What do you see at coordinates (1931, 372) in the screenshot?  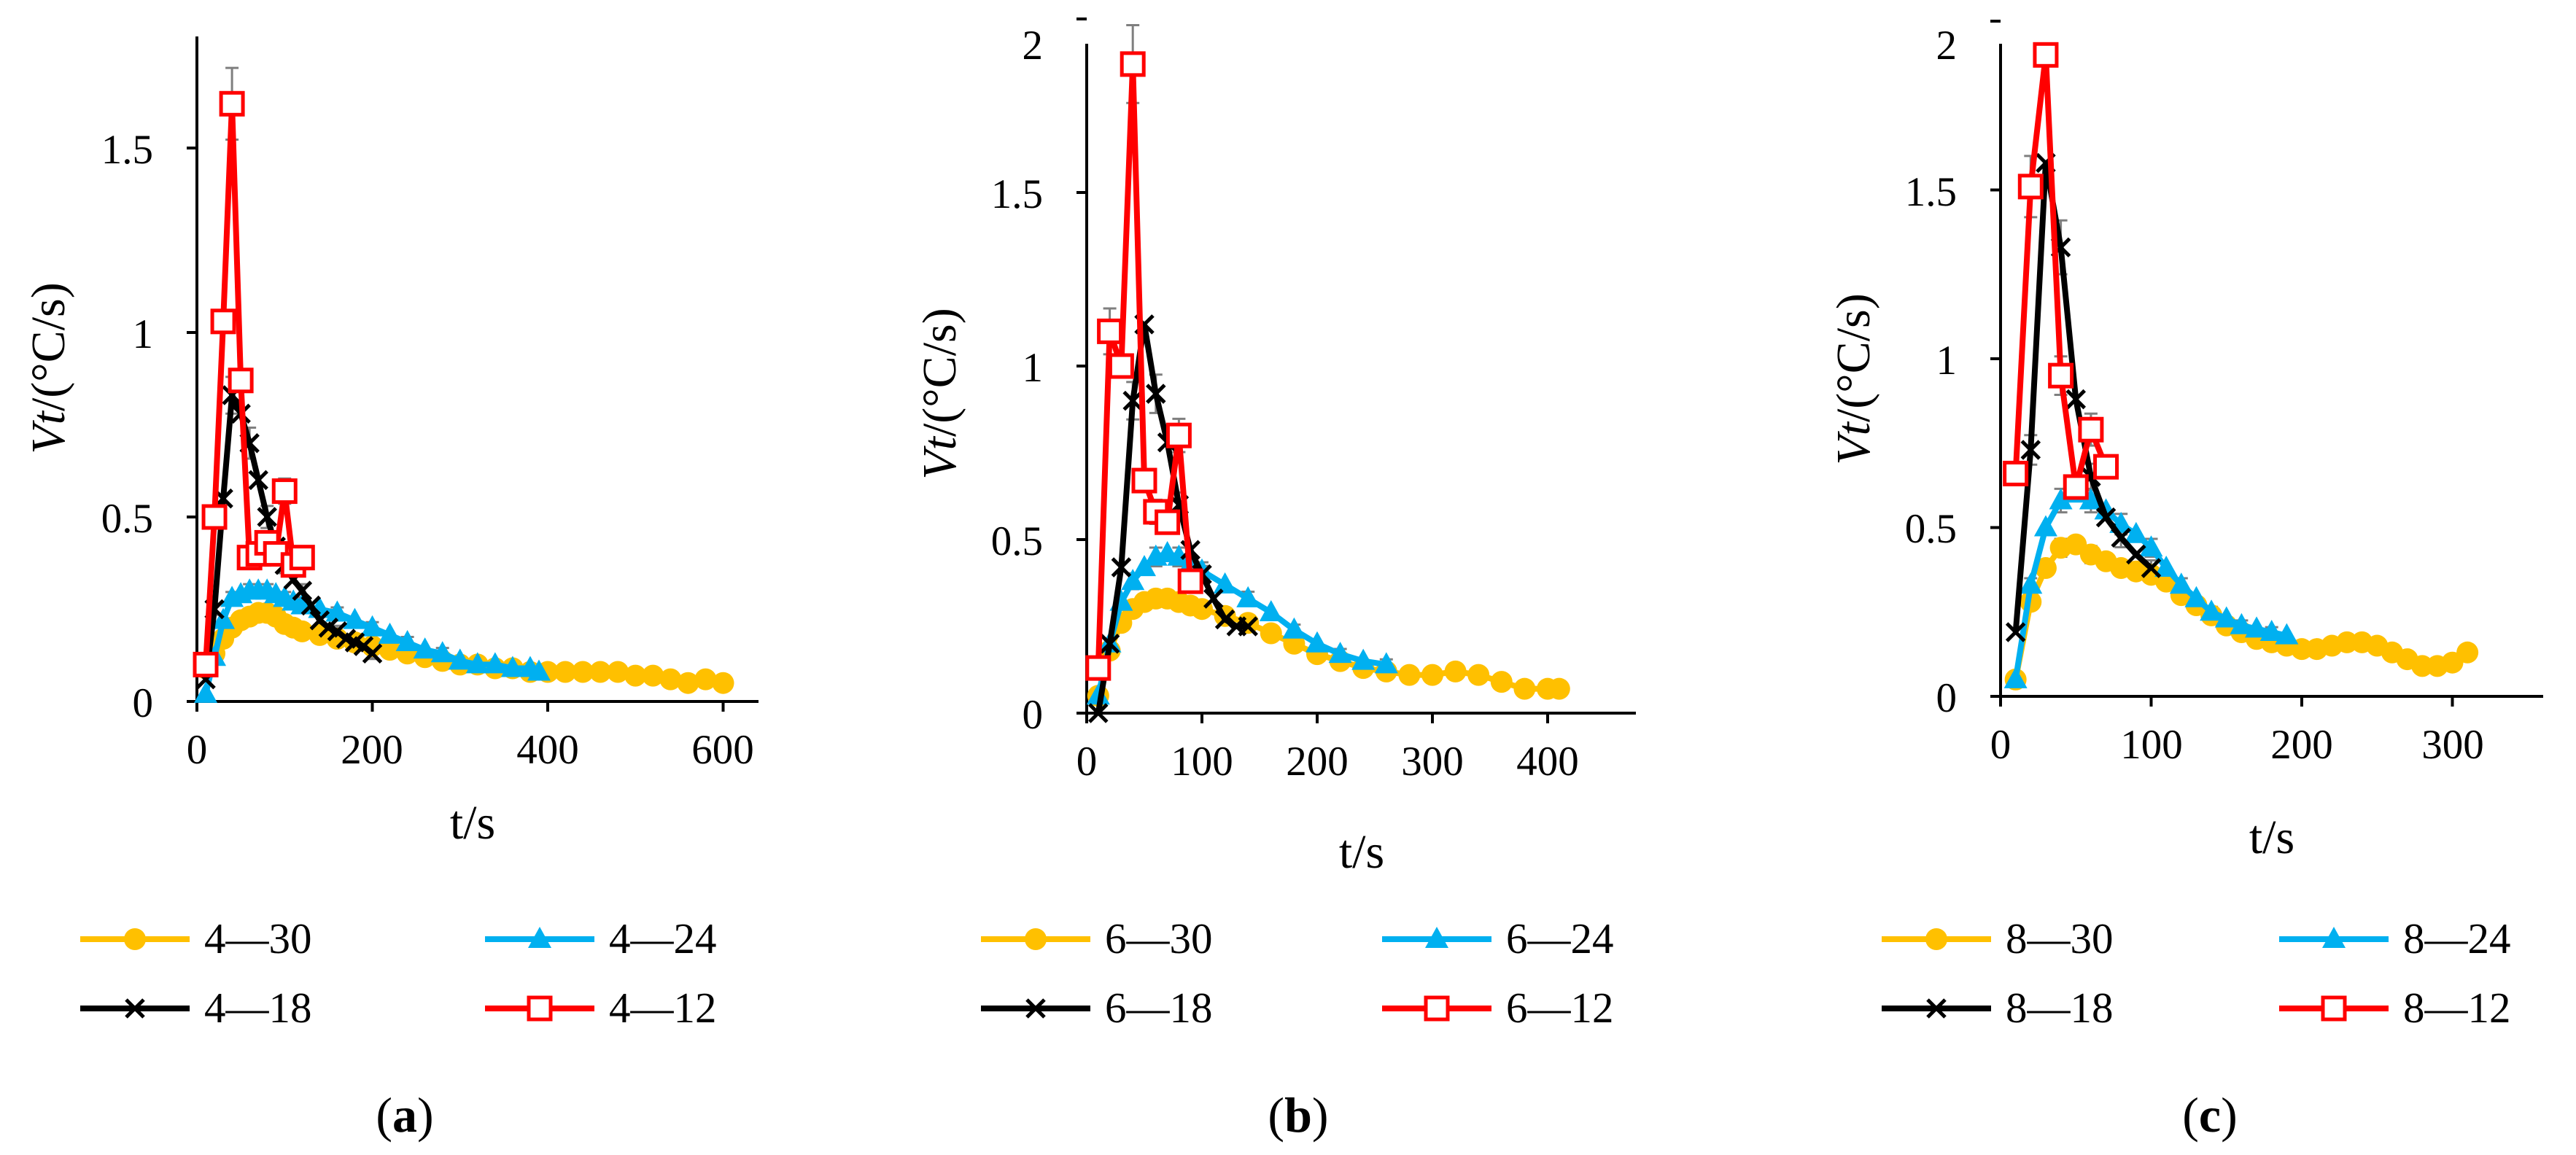 I see `panel-c-ytick-labels: 0 0.5 1 1.5 2` at bounding box center [1931, 372].